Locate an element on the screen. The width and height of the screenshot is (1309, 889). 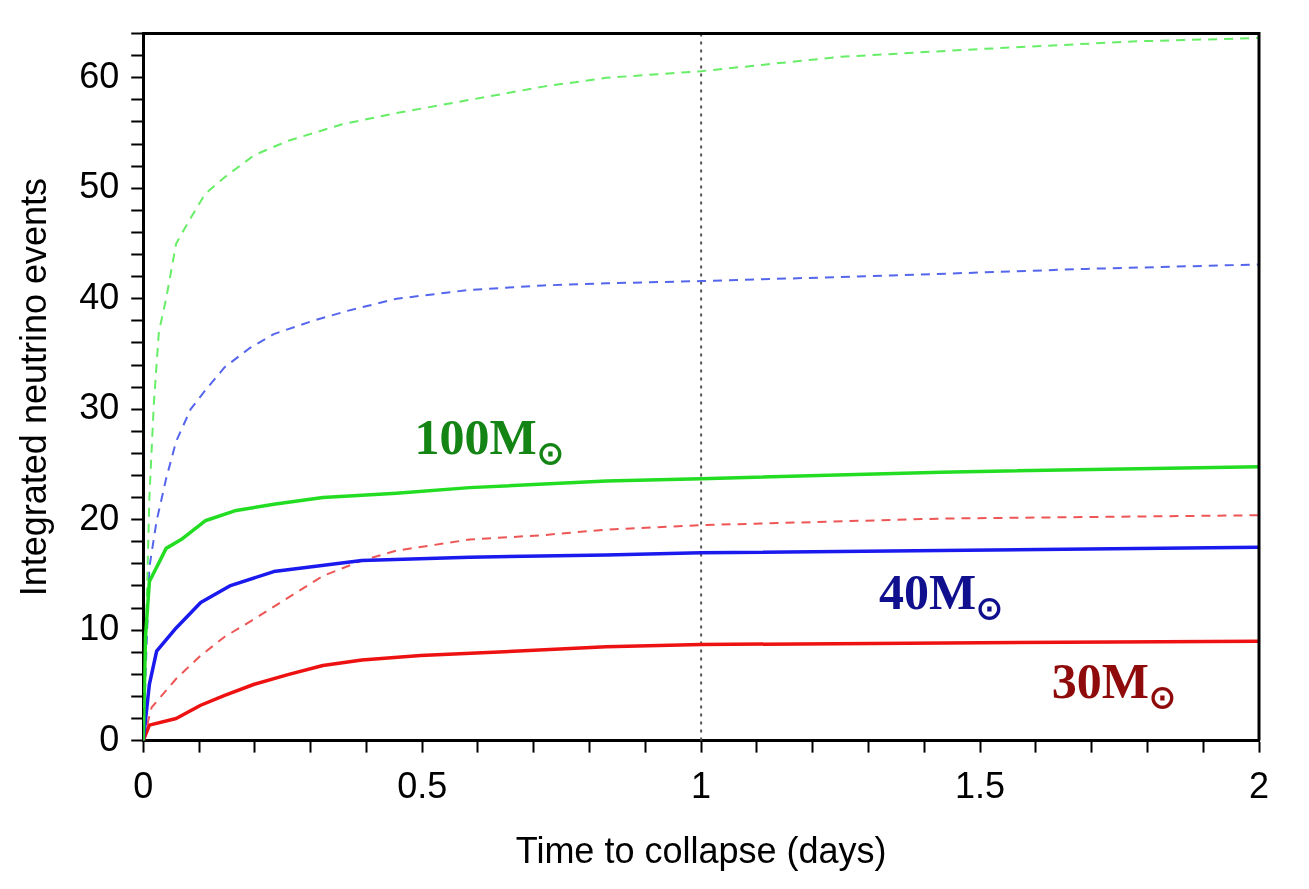
x-tick-label: 2 is located at coordinates (1259, 786).